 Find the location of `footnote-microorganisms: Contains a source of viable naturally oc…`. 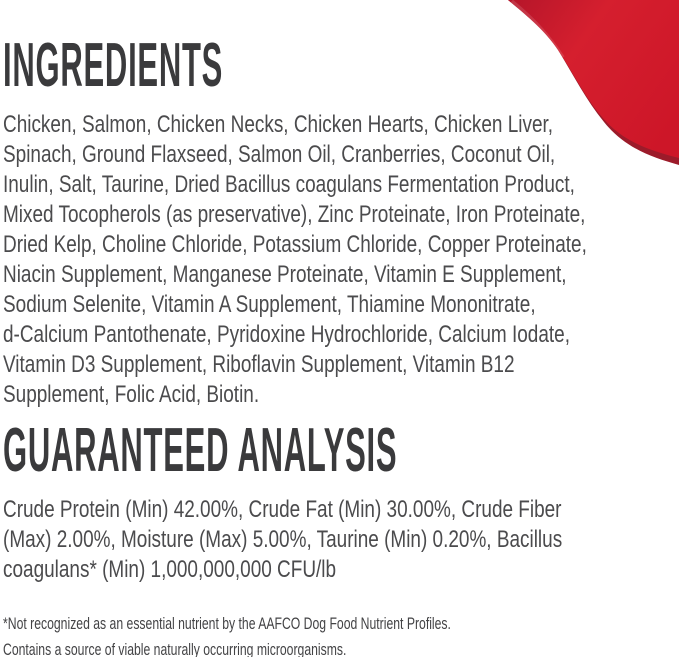

footnote-microorganisms: Contains a source of viable naturally oc… is located at coordinates (175, 649).